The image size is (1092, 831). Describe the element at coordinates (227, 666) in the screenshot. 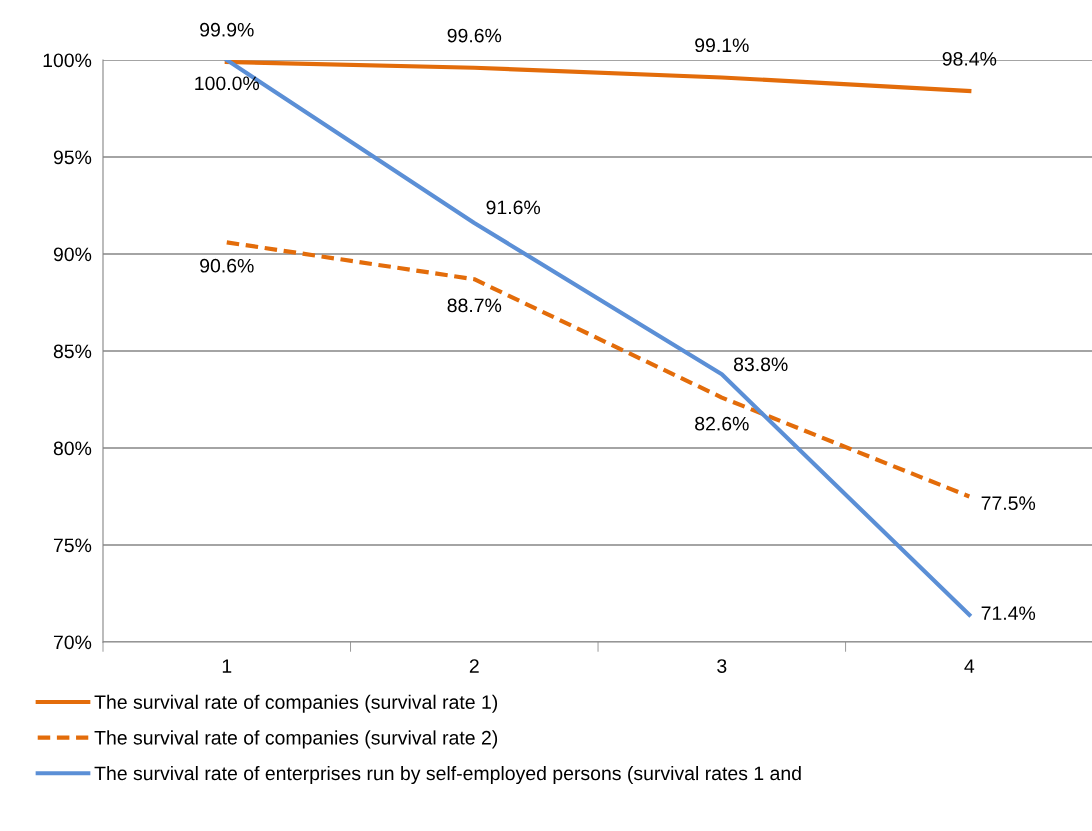

I see `x-tick-label: 1` at that location.